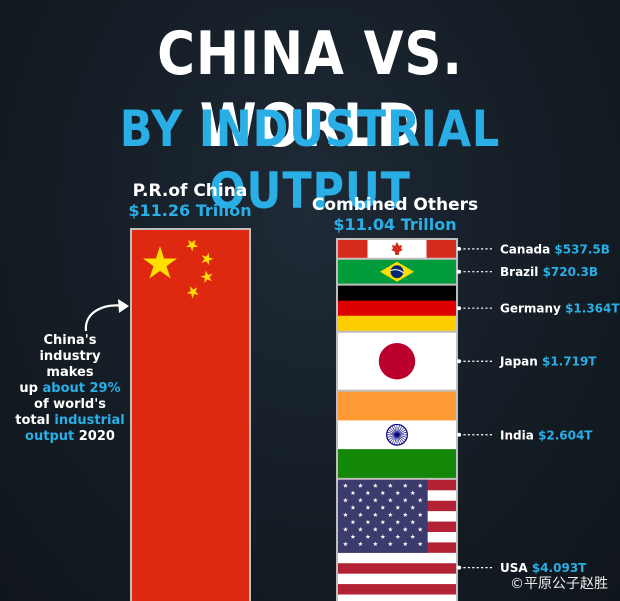  Describe the element at coordinates (565, 435) in the screenshot. I see `country-value: $2.604T` at that location.